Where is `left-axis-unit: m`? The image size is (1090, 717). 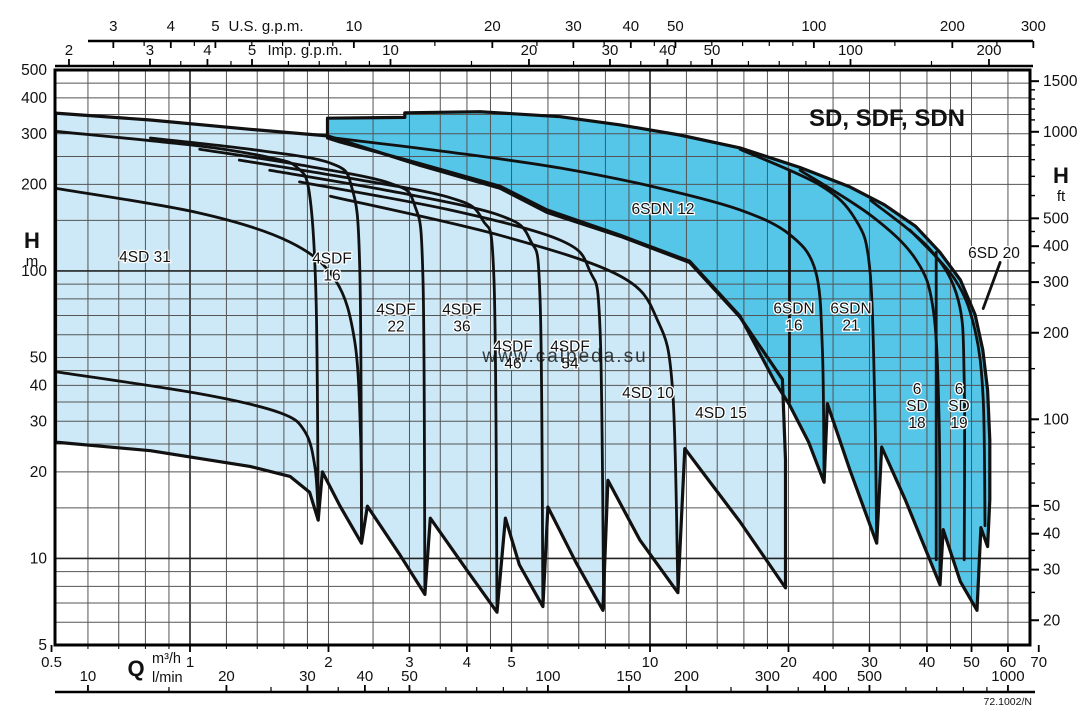
left-axis-unit: m is located at coordinates (32, 261).